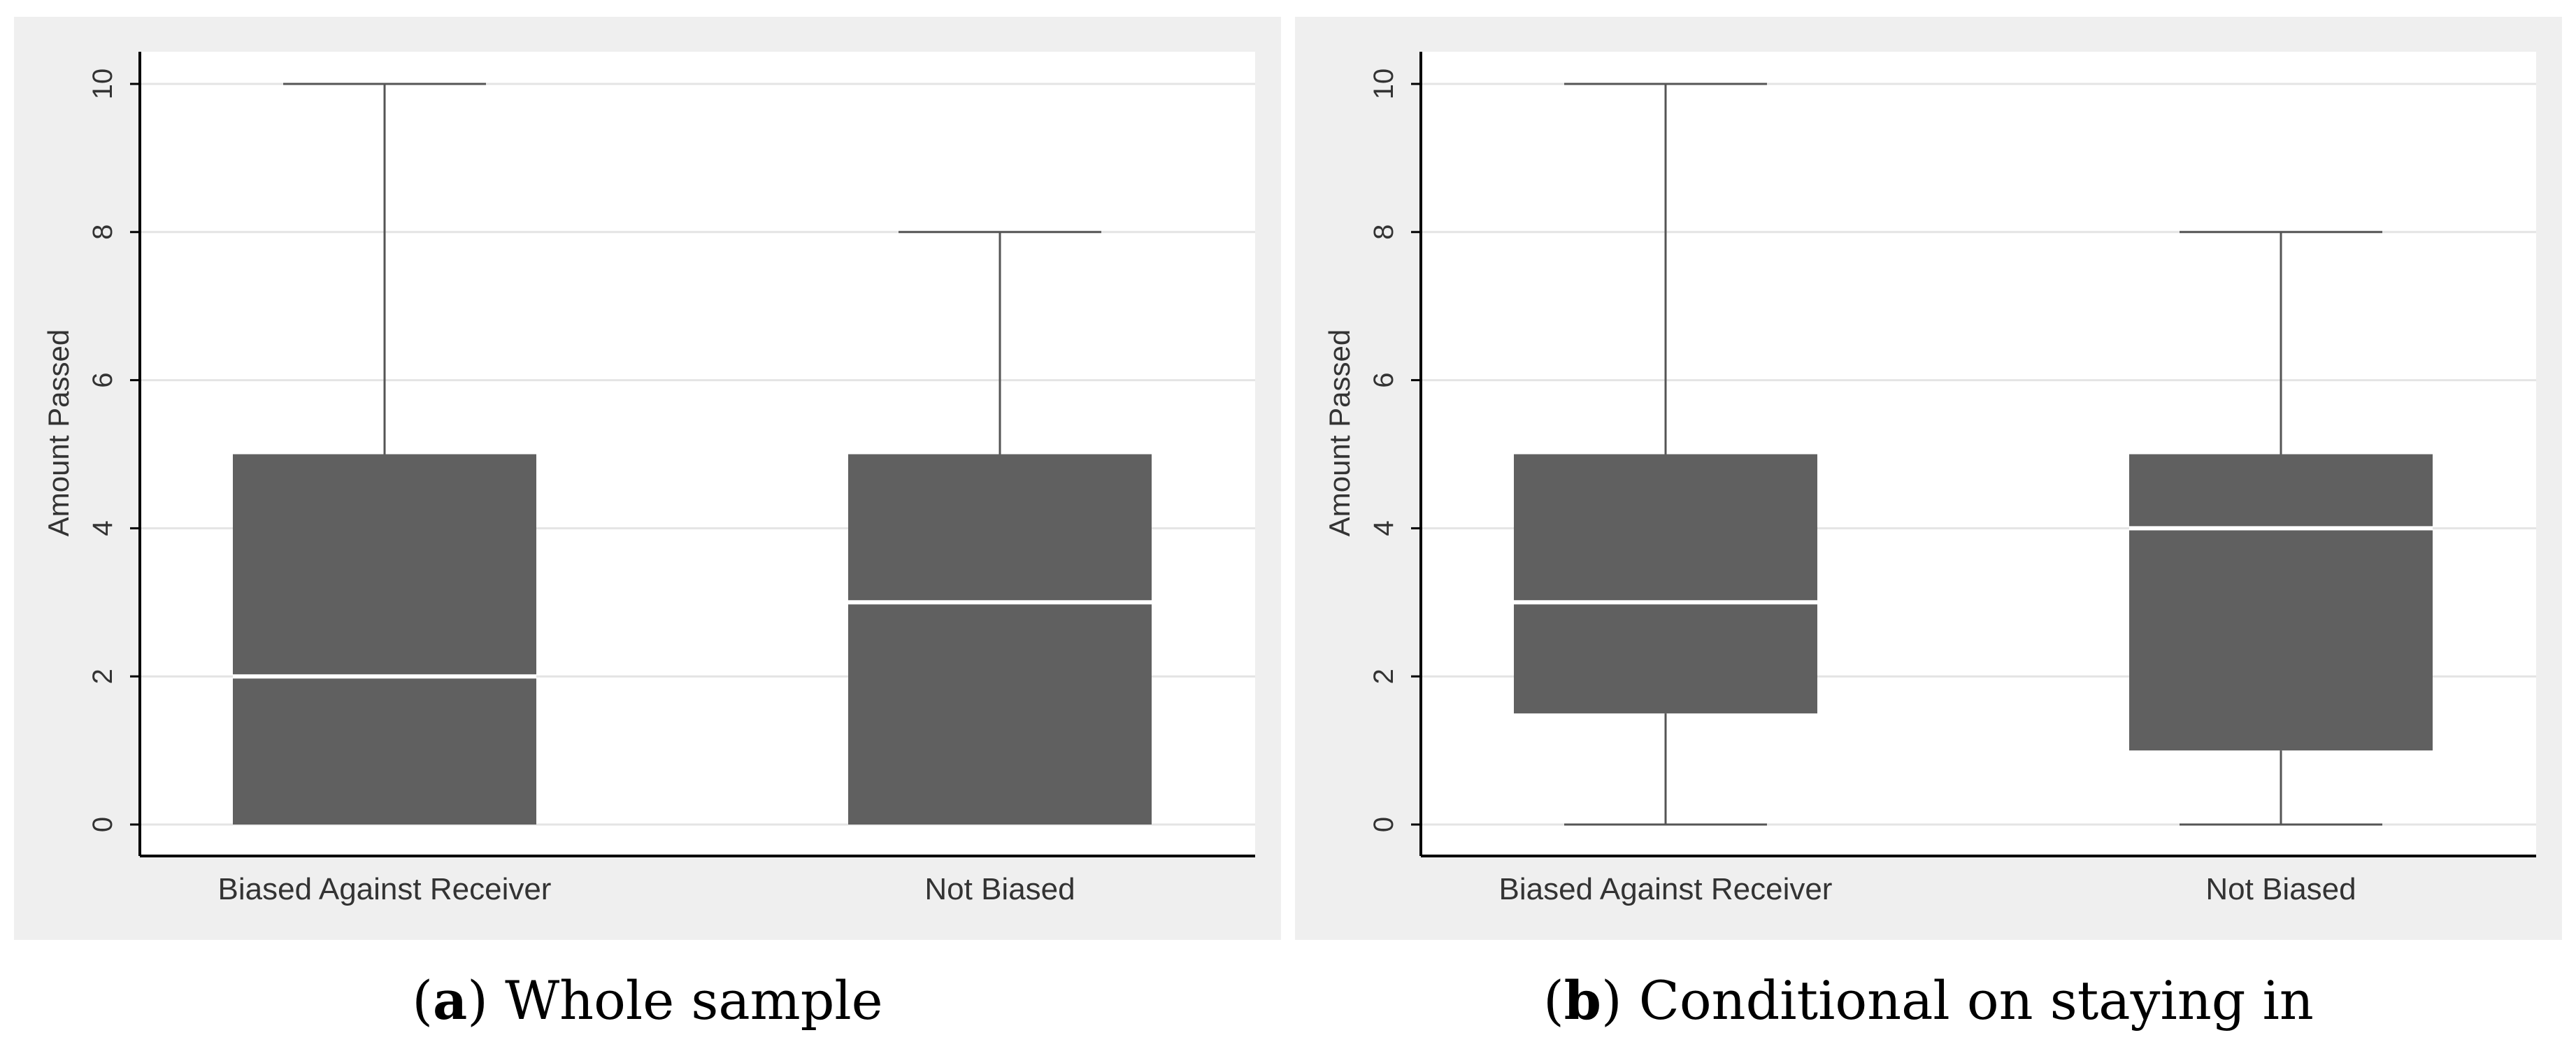 This screenshot has height=1056, width=2576. I want to click on caption-b-text: Conditional on staying in, so click(1976, 1000).